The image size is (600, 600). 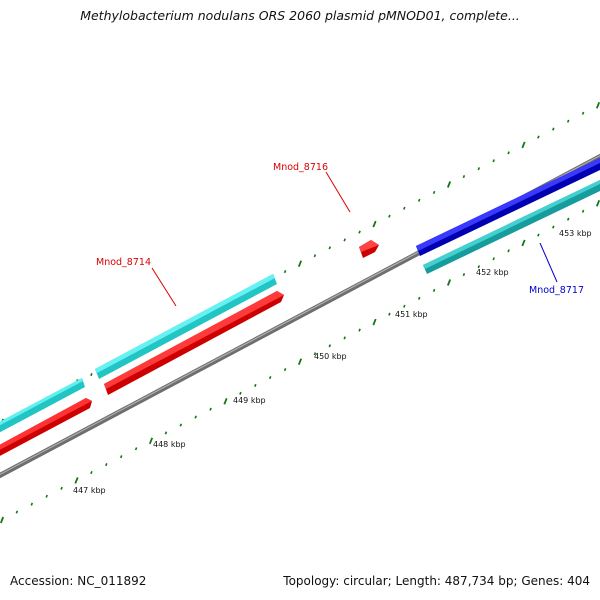 I want to click on tick-label-453: 453 kbp, so click(x=575, y=233).